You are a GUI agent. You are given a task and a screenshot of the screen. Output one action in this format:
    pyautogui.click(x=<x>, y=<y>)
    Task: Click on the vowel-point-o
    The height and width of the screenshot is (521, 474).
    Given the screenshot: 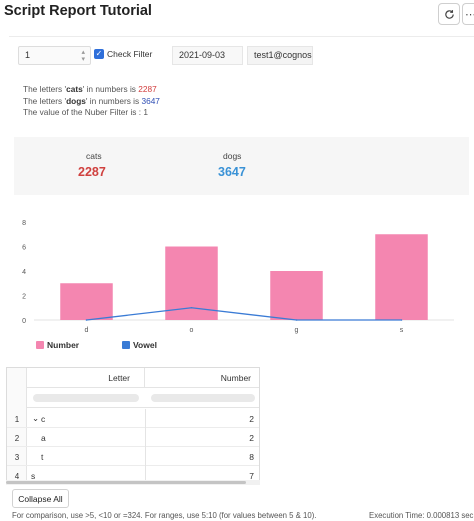 What is the action you would take?
    pyautogui.click(x=191, y=307)
    